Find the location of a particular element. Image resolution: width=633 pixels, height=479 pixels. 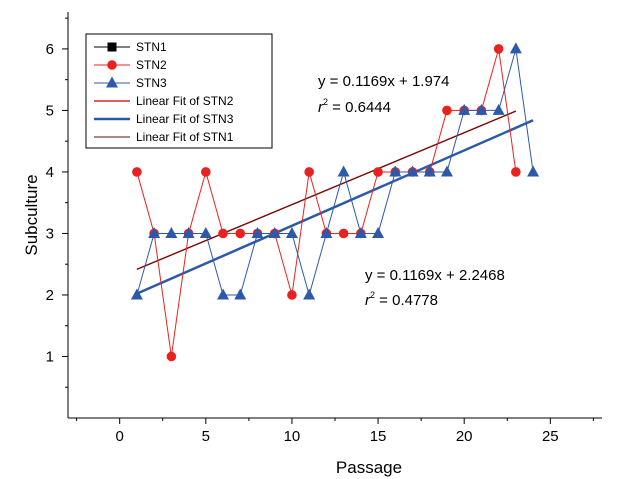

fit-r2-2: r2 = 0.4778 is located at coordinates (401, 299).